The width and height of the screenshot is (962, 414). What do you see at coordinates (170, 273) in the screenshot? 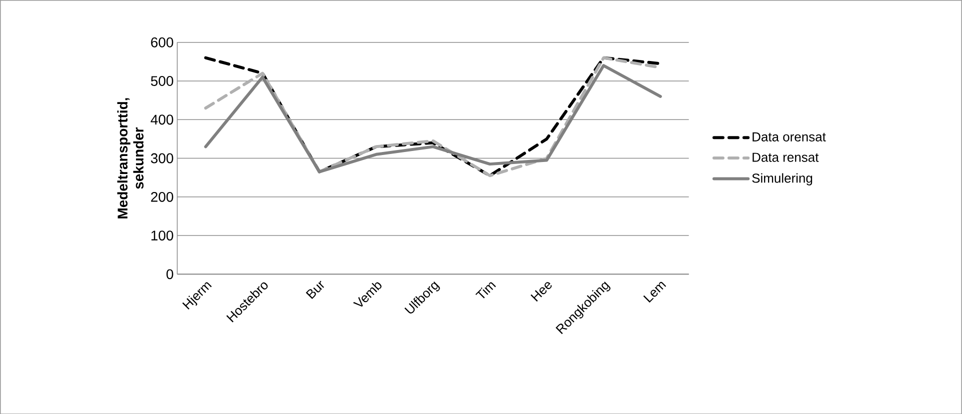
I see `y-tick-label: 0` at bounding box center [170, 273].